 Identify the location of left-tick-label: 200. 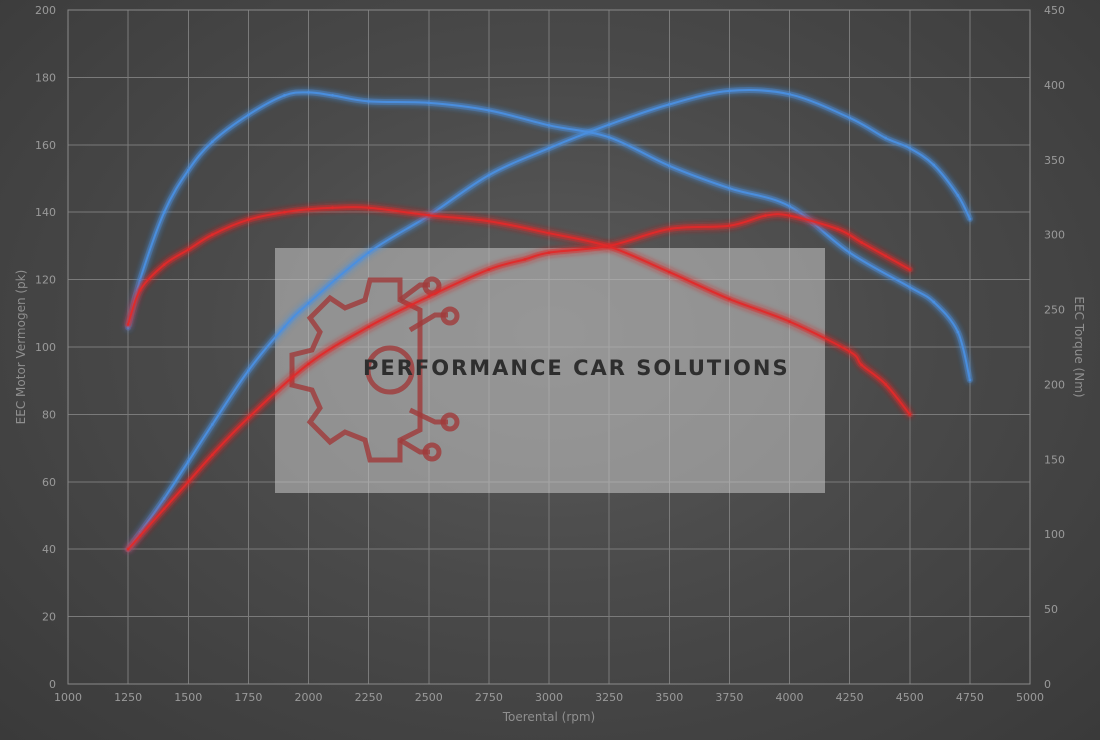
(45, 10).